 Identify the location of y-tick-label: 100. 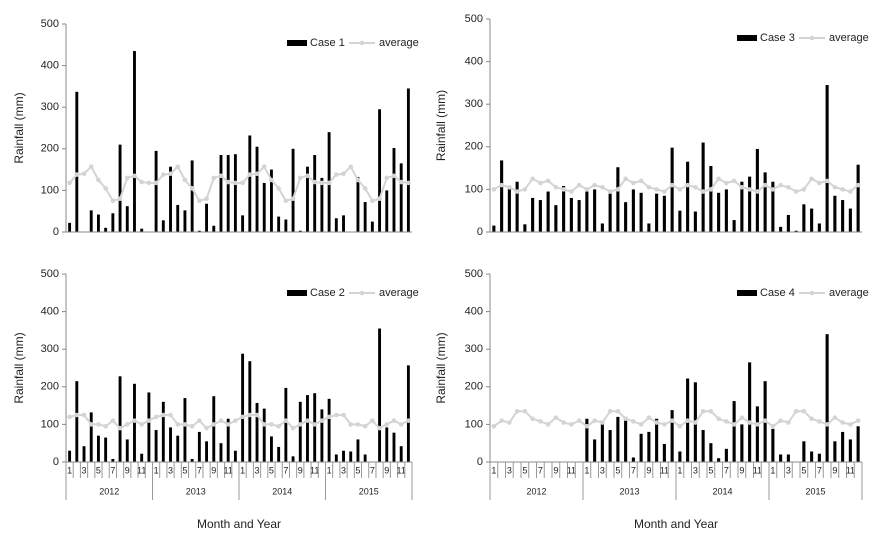
(474, 189).